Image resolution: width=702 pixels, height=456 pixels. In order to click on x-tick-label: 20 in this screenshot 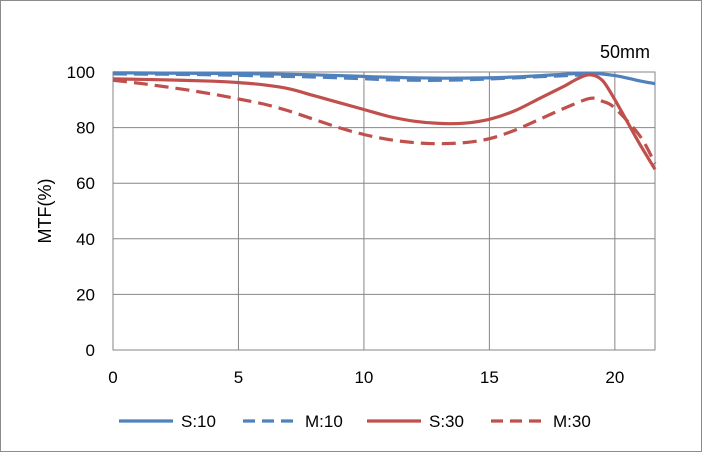, I will do `click(614, 377)`.